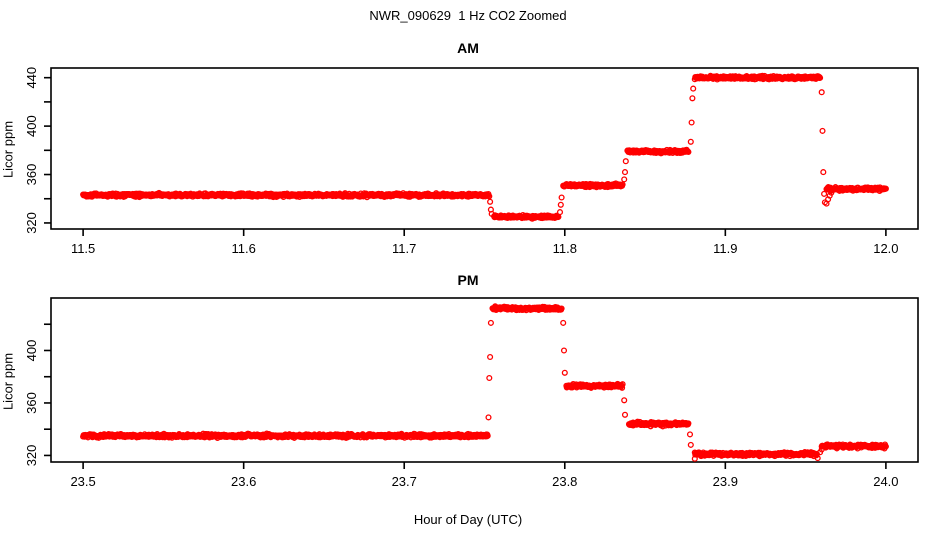  Describe the element at coordinates (468, 280) in the screenshot. I see `pm-panel-title: PM` at that location.